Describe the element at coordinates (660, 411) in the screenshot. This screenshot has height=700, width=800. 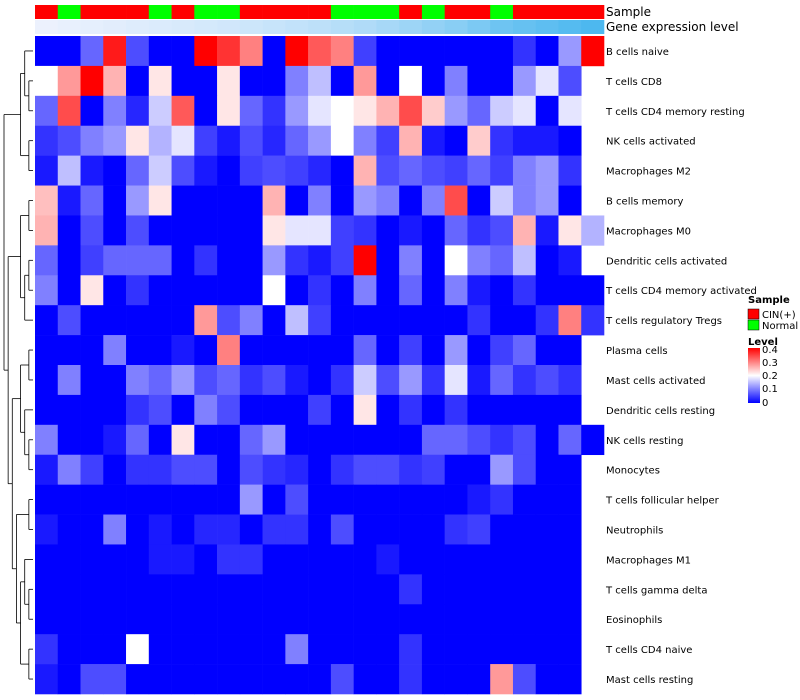
I see `row-label: Dendritic cells resting` at that location.